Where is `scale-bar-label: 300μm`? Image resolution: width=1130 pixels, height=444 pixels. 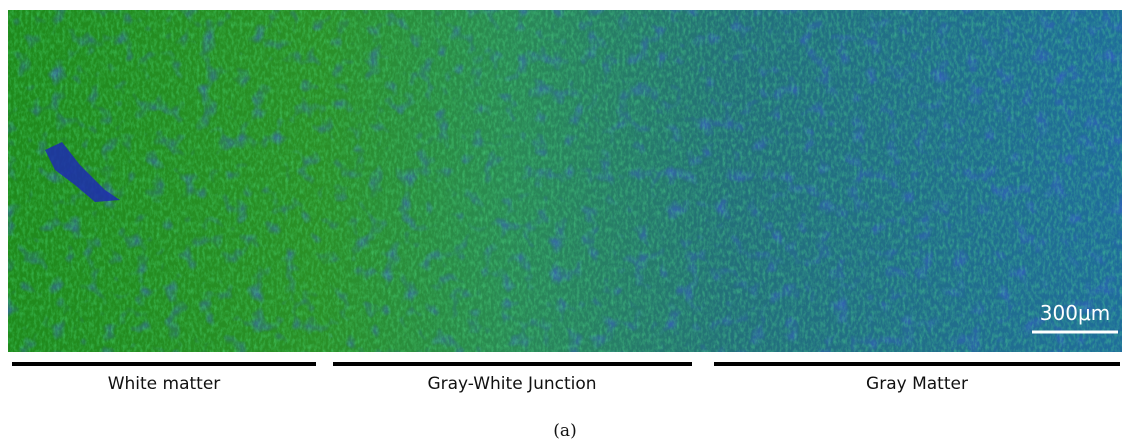 scale-bar-label: 300μm is located at coordinates (1075, 313).